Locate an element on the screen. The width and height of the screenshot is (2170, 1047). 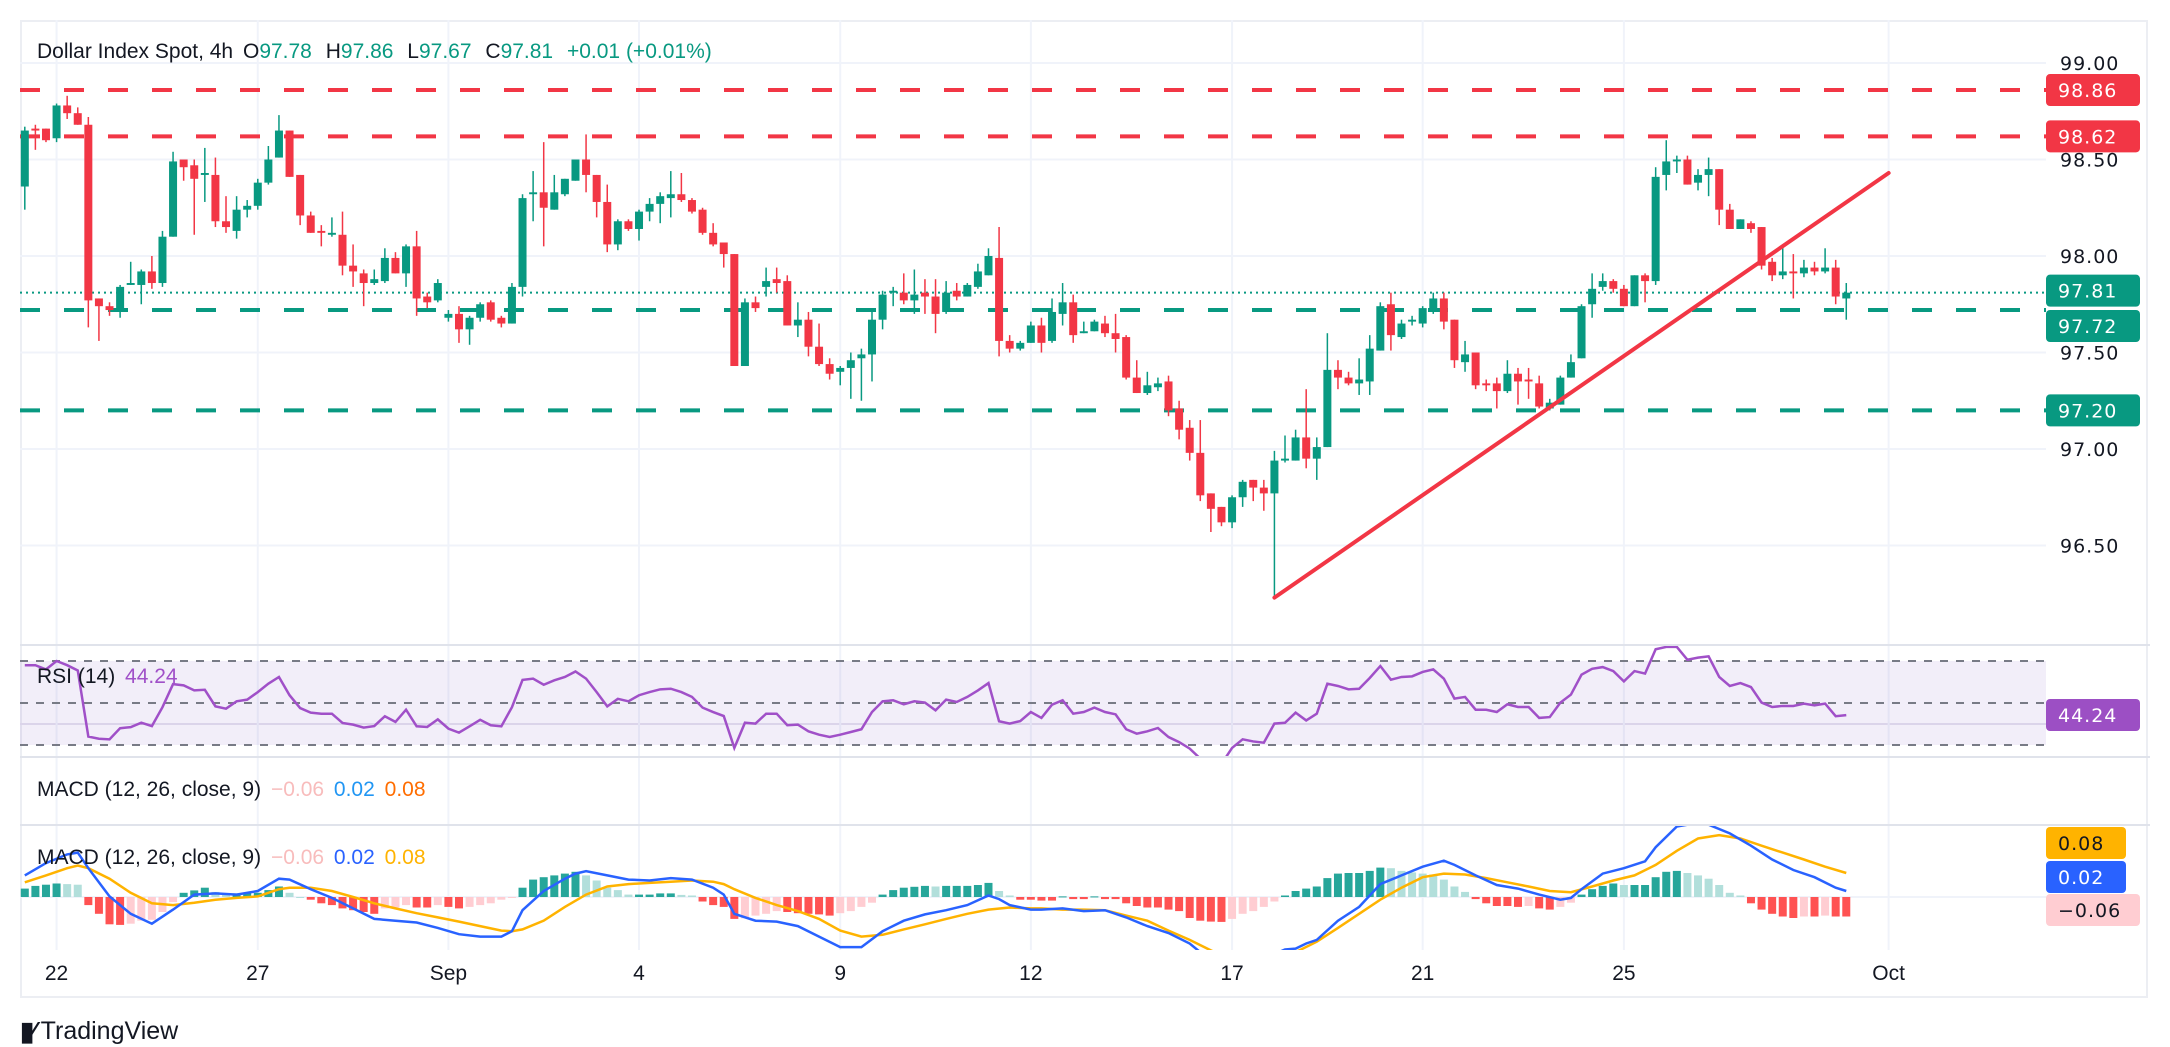
symbol-title: Dollar Index Spot, 4h is located at coordinates (135, 51).